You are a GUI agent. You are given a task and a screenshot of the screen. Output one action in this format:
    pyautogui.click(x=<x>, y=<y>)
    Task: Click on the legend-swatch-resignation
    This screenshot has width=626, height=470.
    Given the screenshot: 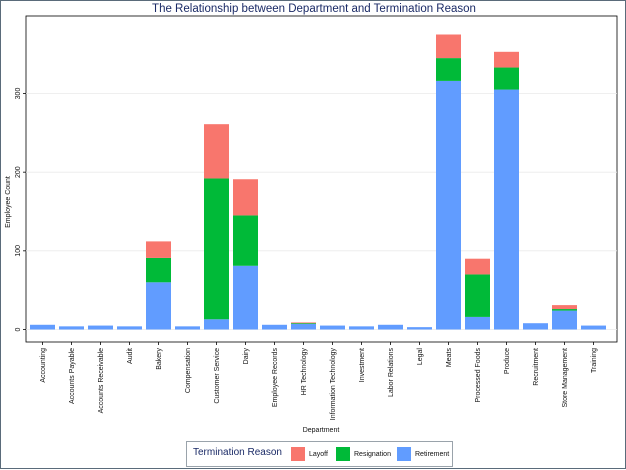 What is the action you would take?
    pyautogui.click(x=343, y=454)
    